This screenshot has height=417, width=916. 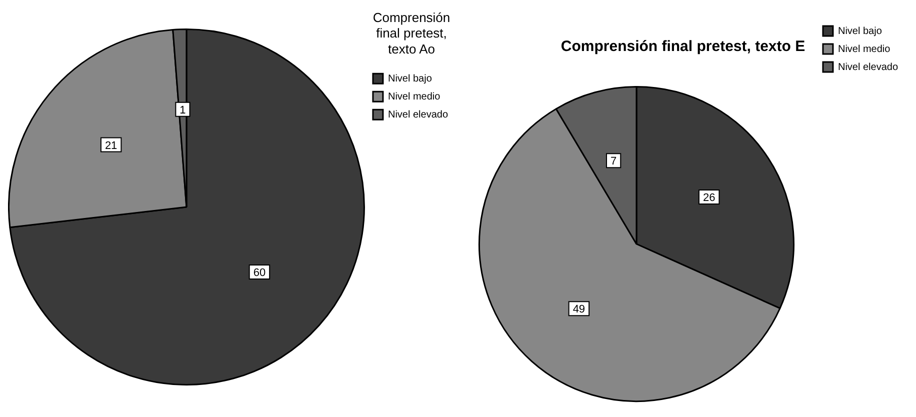 I want to click on data-label: 7, so click(x=613, y=162).